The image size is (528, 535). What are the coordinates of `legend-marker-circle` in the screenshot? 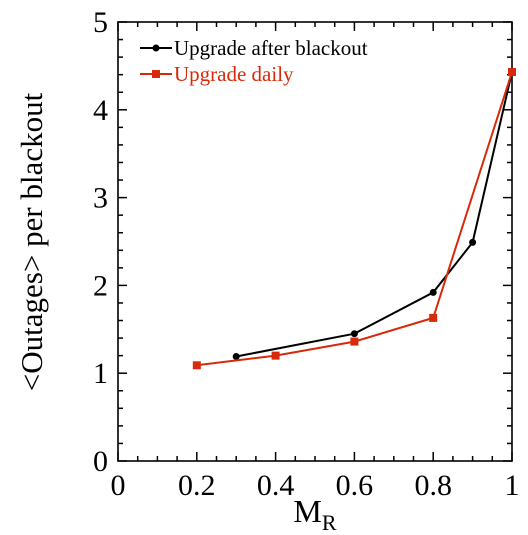 It's located at (156, 48).